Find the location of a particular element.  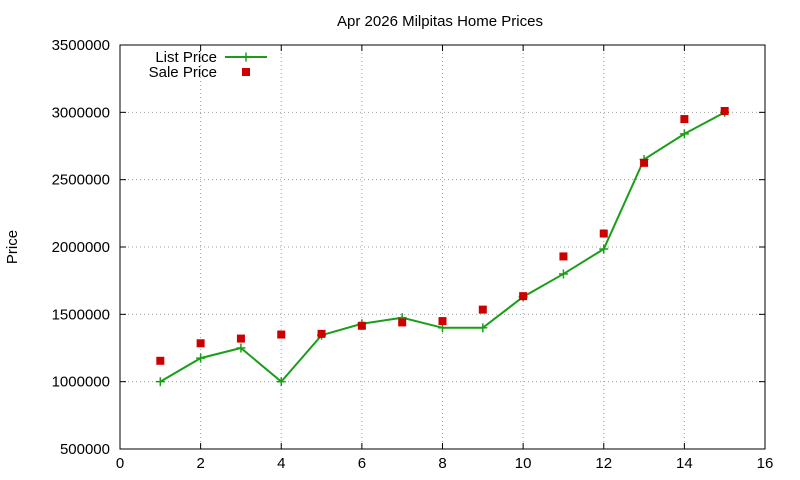

y-tick-label: 3000000 is located at coordinates (81, 112).